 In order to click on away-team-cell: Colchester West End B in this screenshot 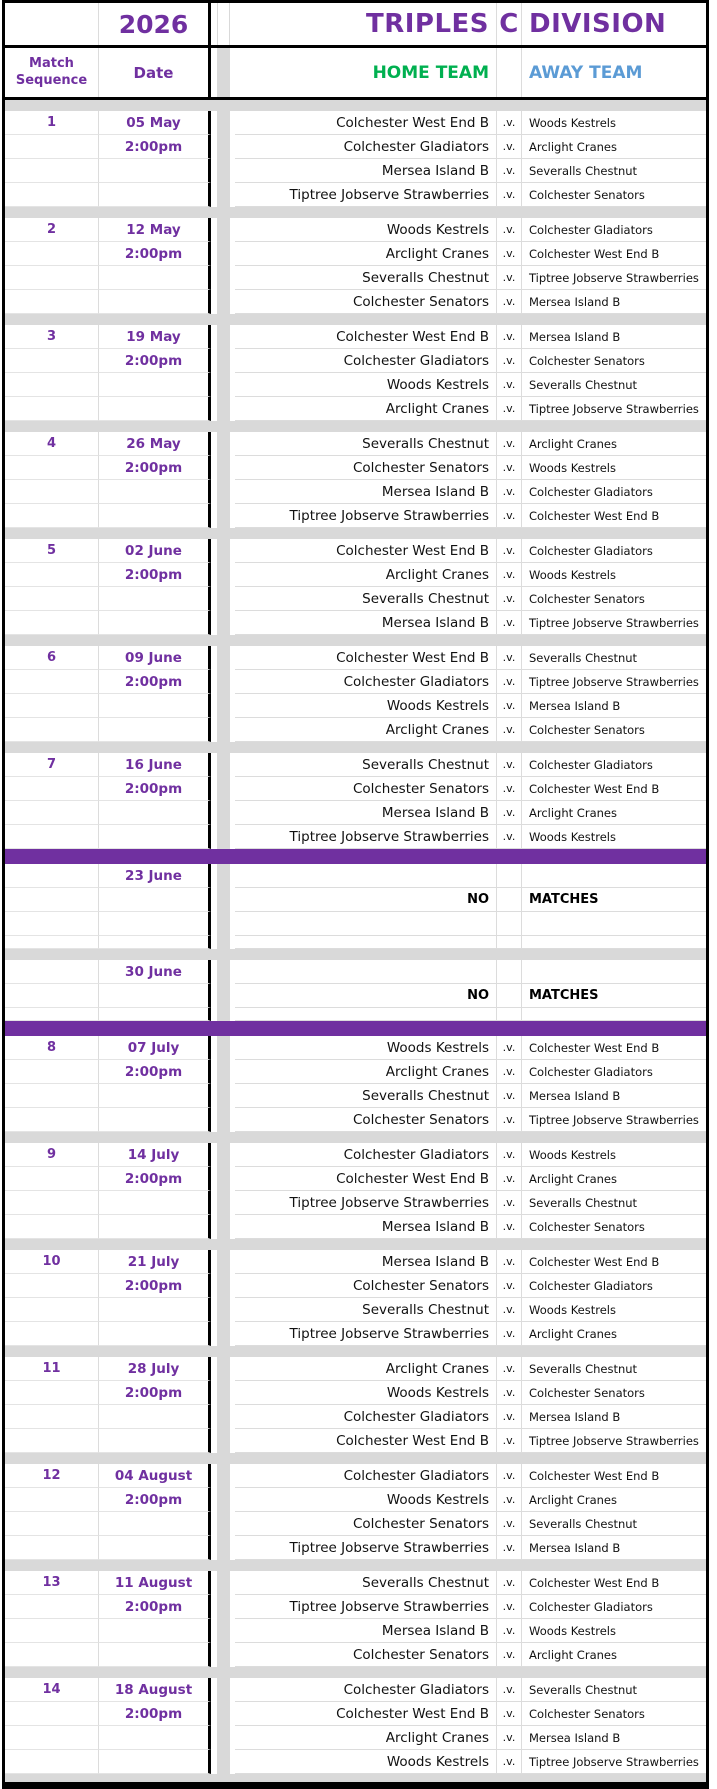, I will do `click(614, 1048)`.